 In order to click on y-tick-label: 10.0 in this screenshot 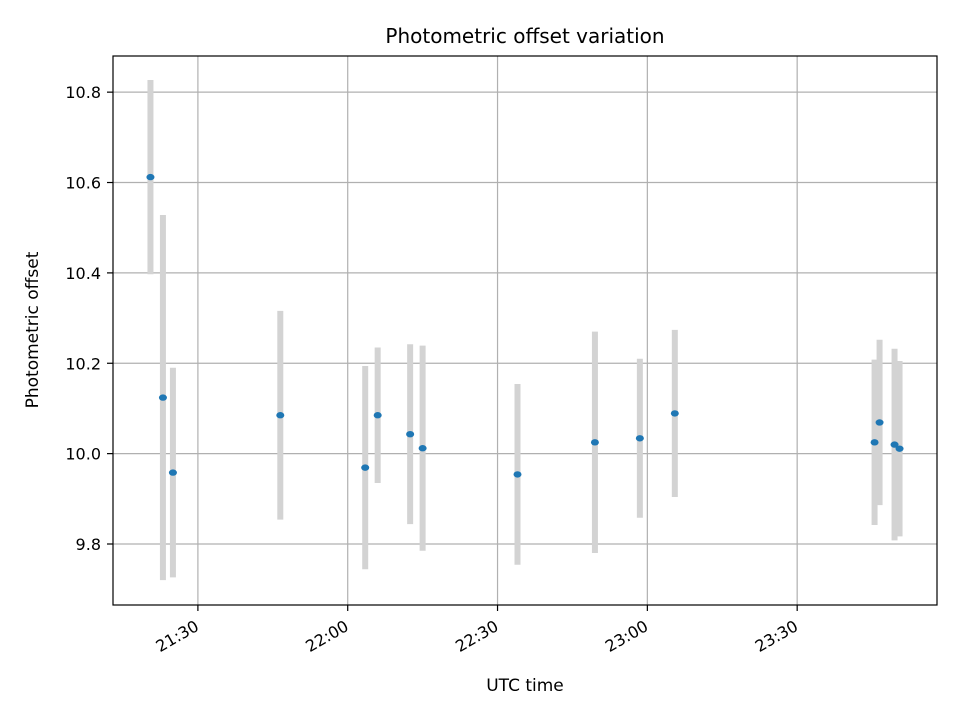, I will do `click(83, 454)`.